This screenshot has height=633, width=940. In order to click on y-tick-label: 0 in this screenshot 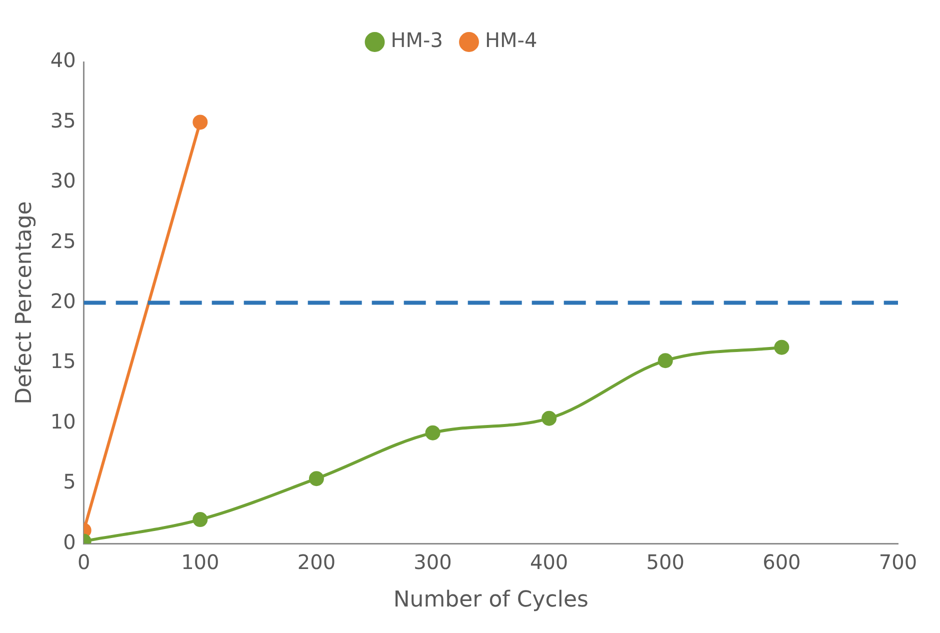, I will do `click(69, 542)`.